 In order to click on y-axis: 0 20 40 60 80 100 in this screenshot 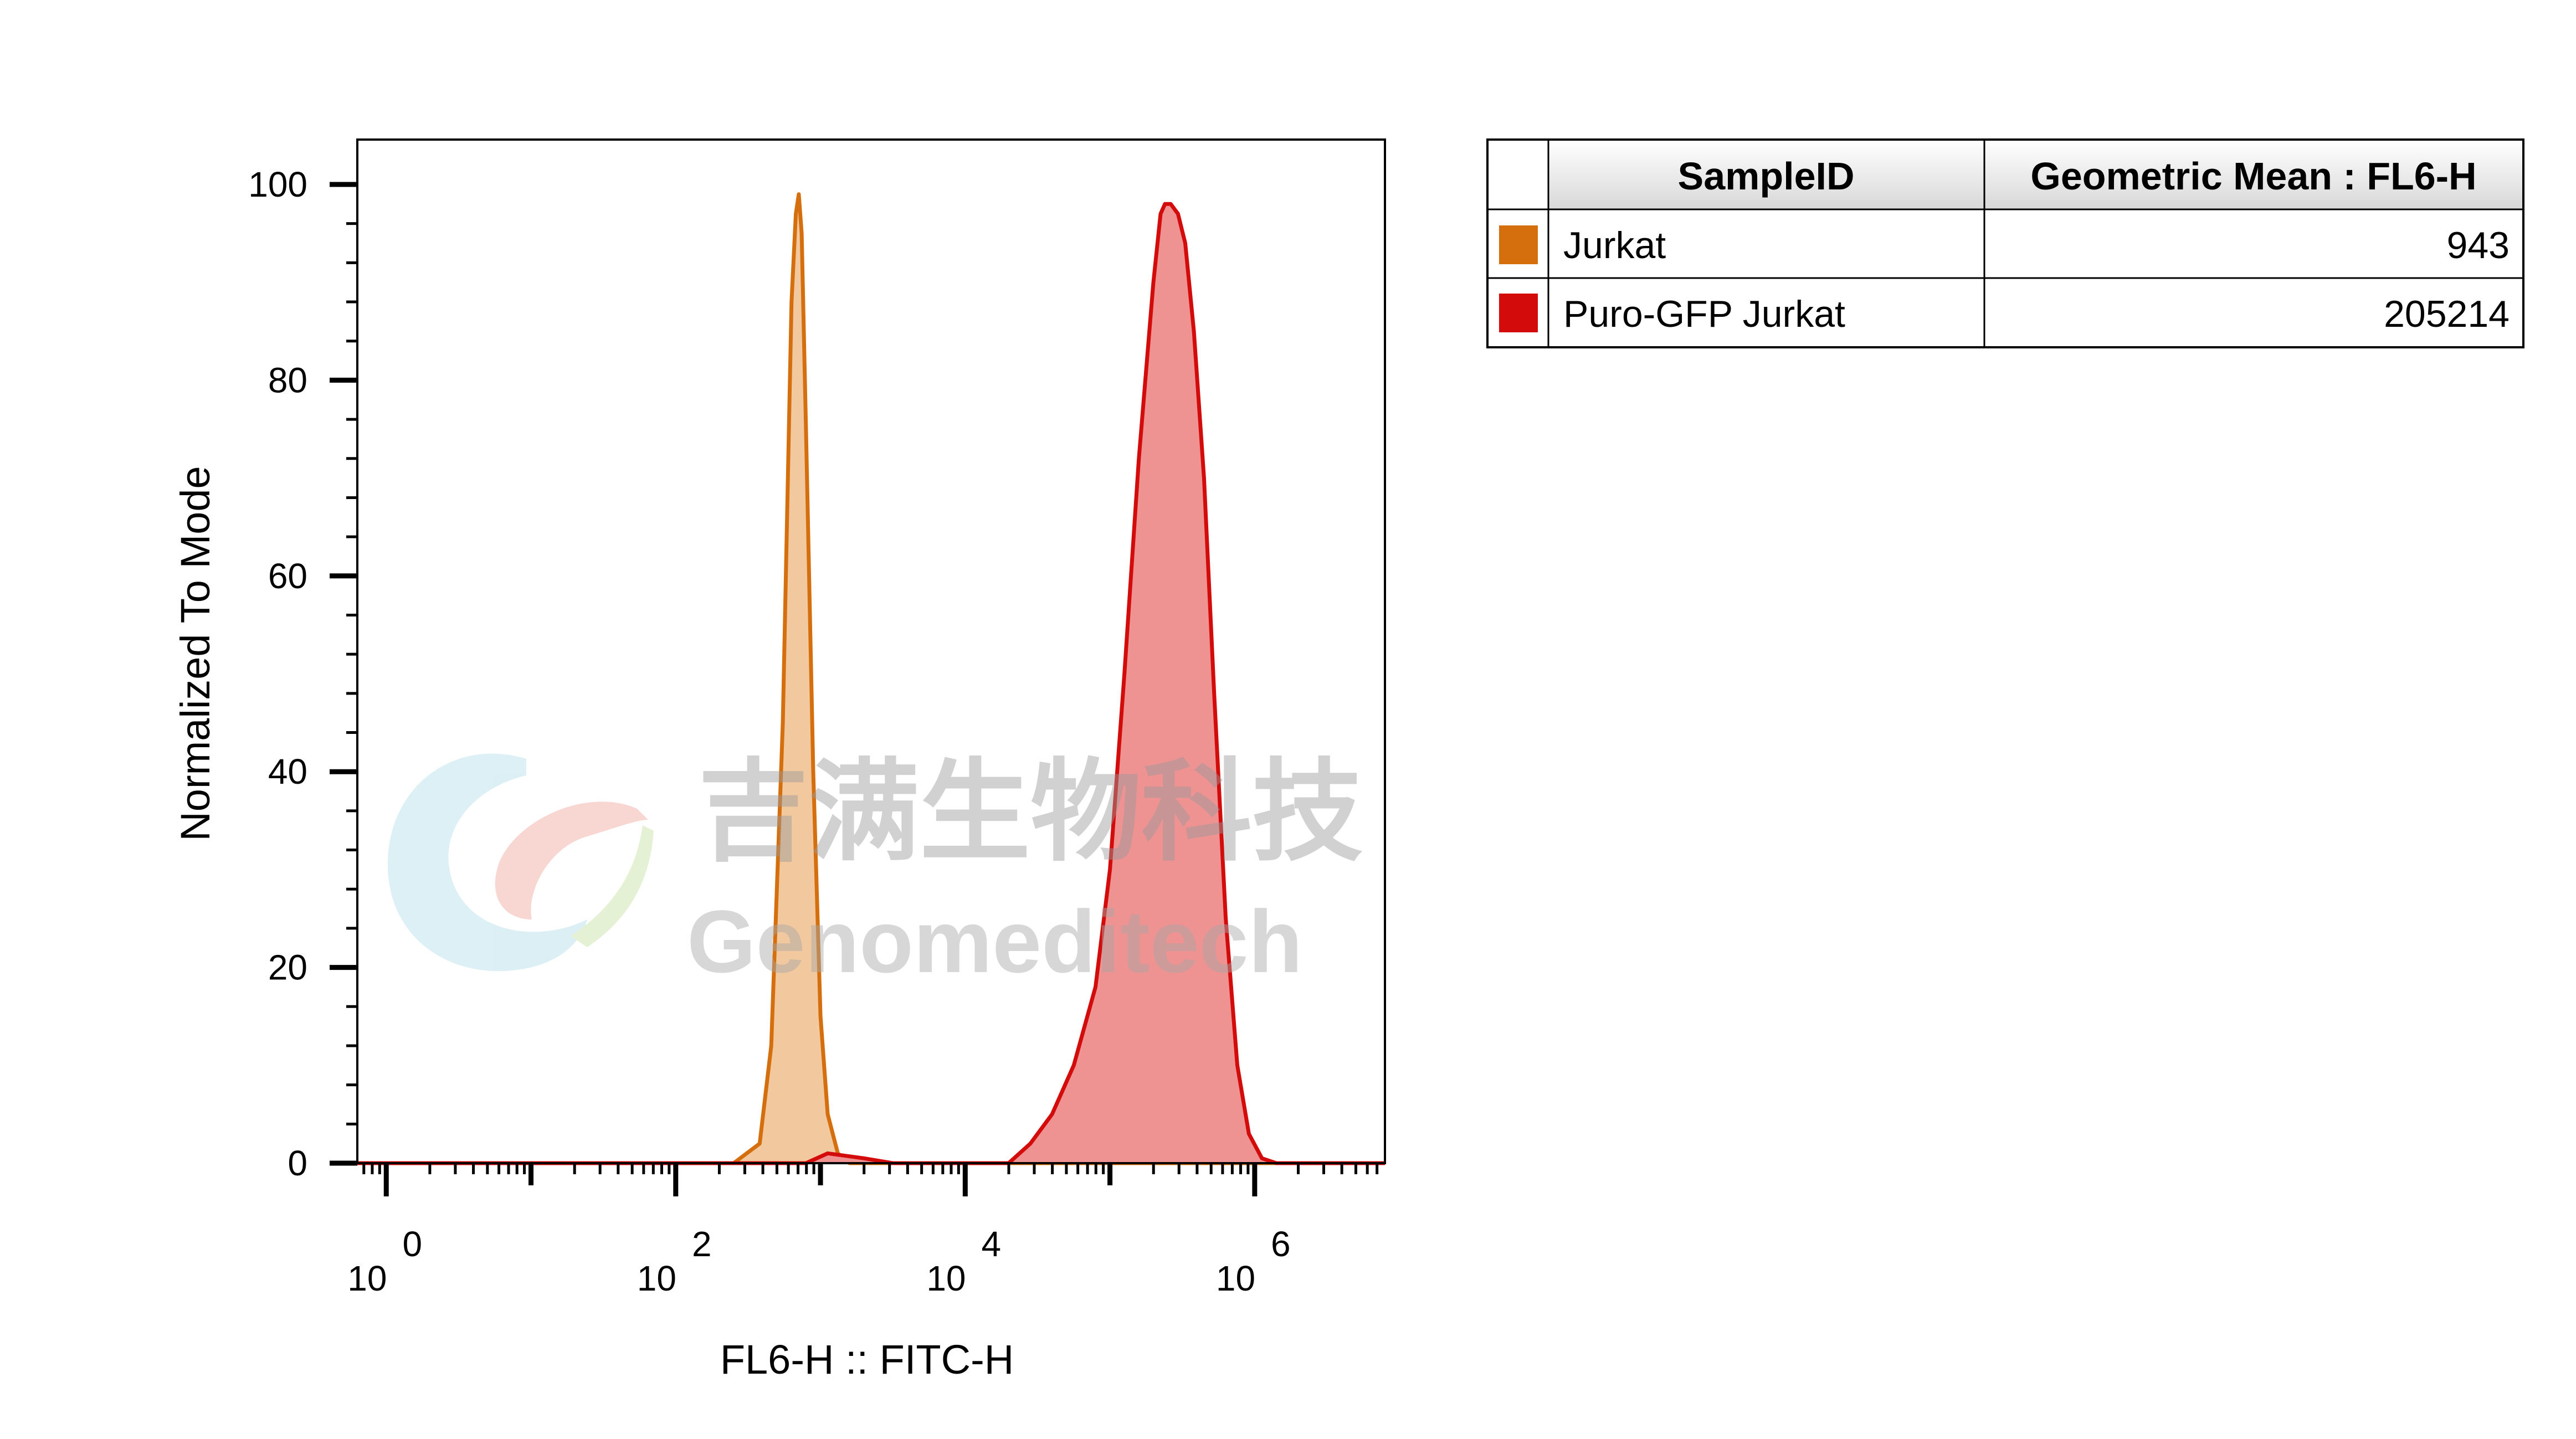, I will do `click(302, 674)`.